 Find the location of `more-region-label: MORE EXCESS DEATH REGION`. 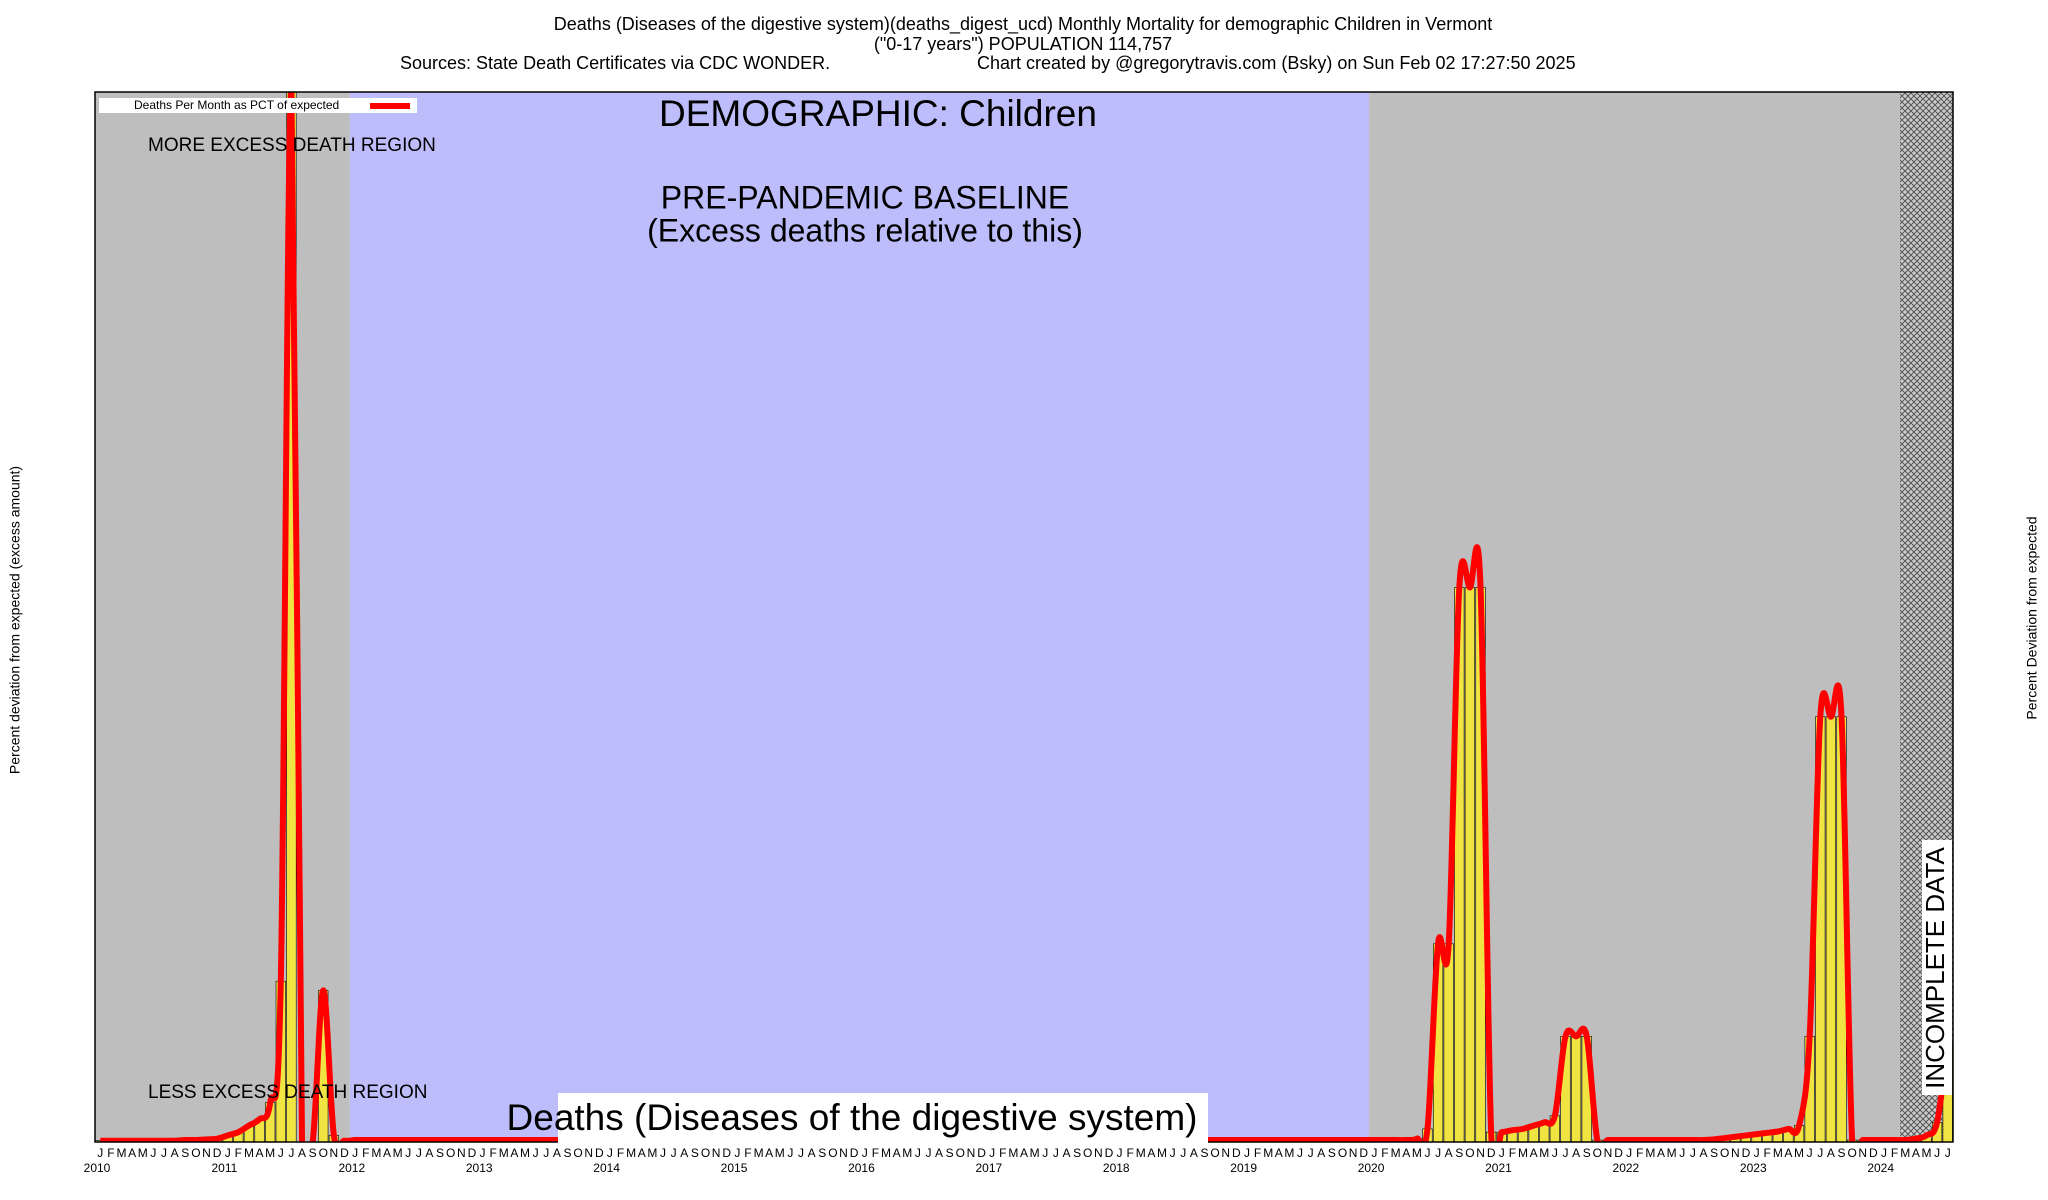

more-region-label: MORE EXCESS DEATH REGION is located at coordinates (292, 145).